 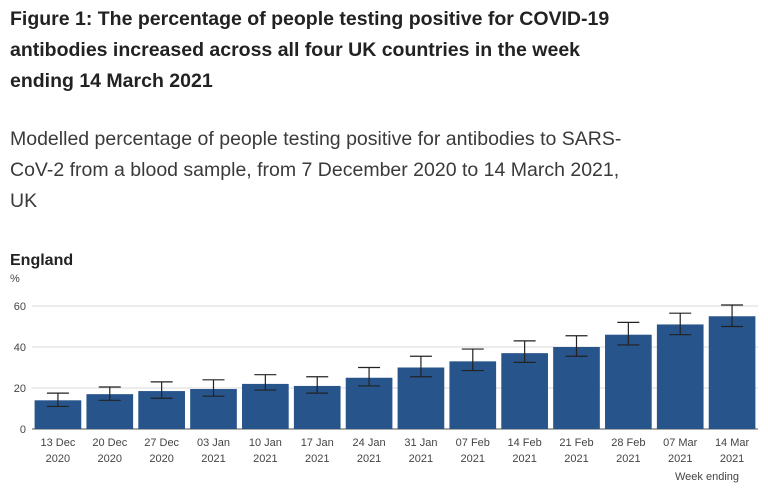 What do you see at coordinates (473, 443) in the screenshot?
I see `x-tick-label: 07 Feb` at bounding box center [473, 443].